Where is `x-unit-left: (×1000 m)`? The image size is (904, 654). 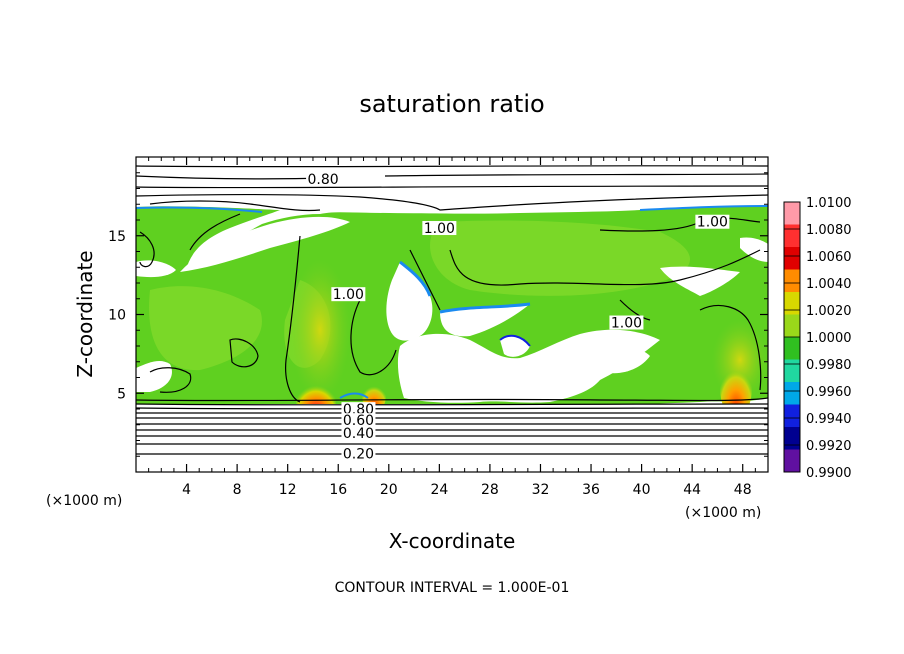 x-unit-left: (×1000 m) is located at coordinates (84, 501).